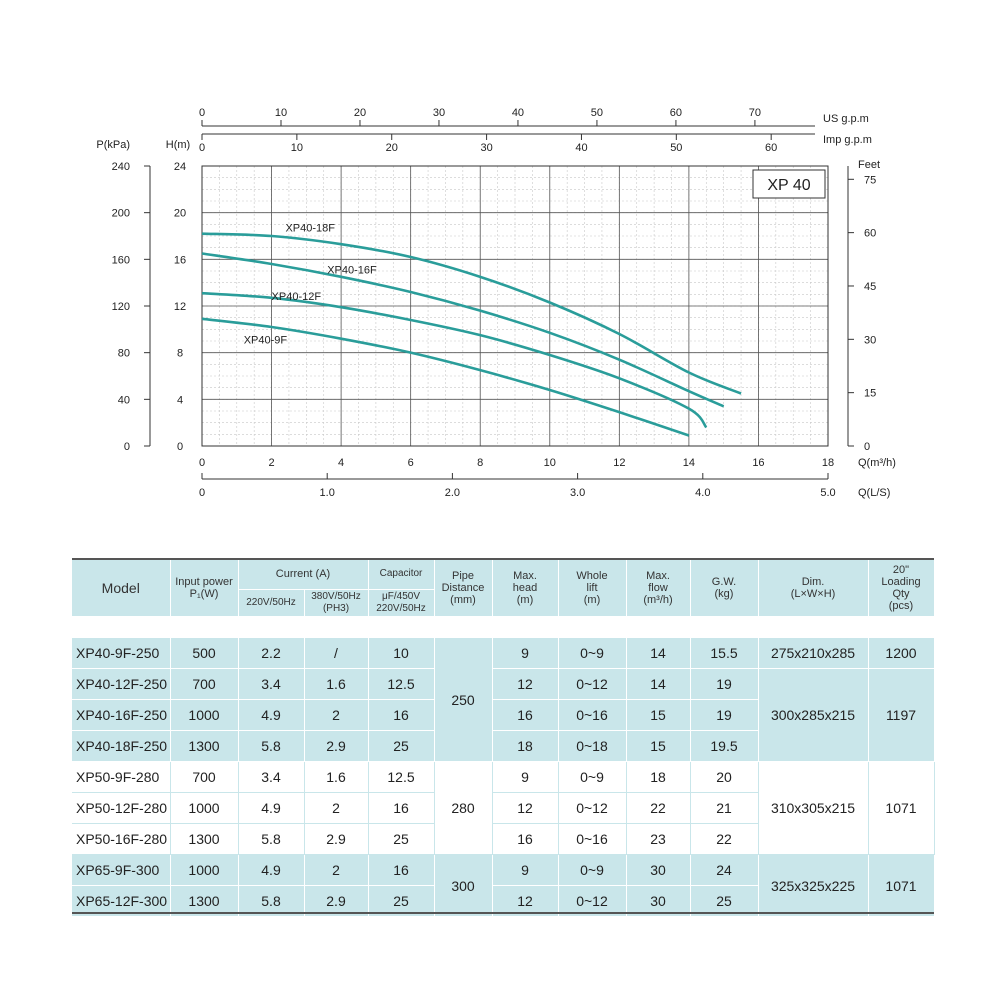  I want to click on loading-cell: 1197, so click(901, 715).